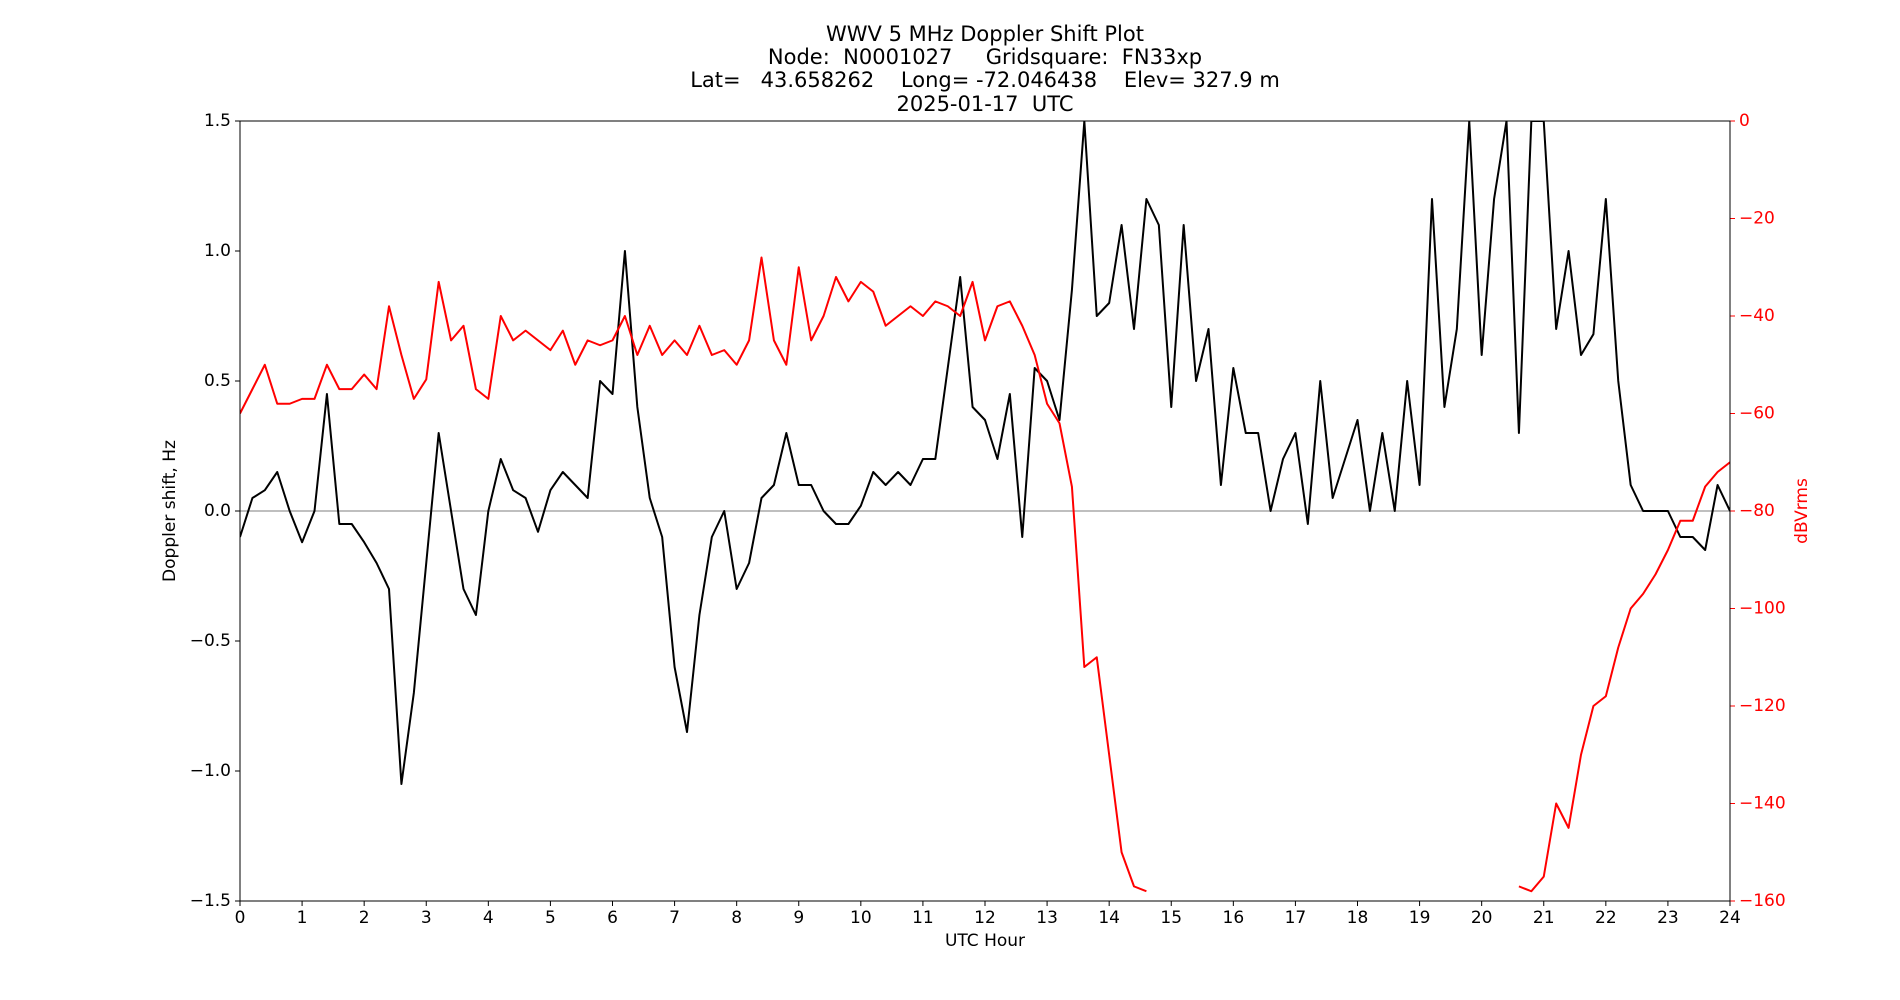 The height and width of the screenshot is (1000, 1900). I want to click on x-tick-label: 16, so click(1234, 918).